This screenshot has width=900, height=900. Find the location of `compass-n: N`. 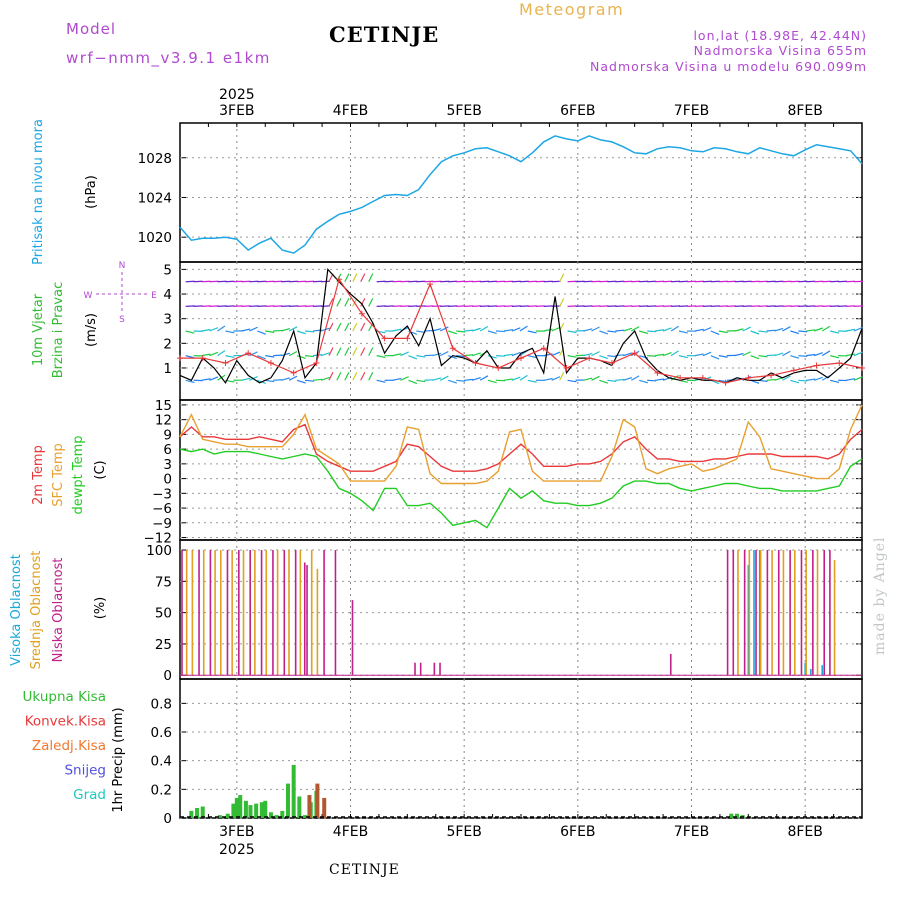

compass-n: N is located at coordinates (122, 266).